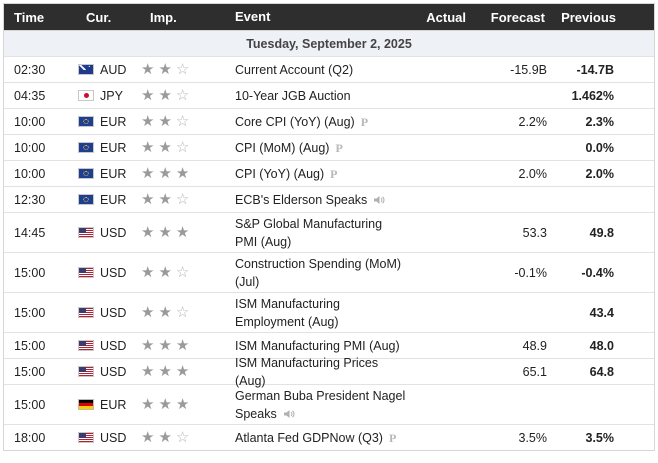  I want to click on event-name-link: German Buba President Nagel Speaks, so click(320, 404).